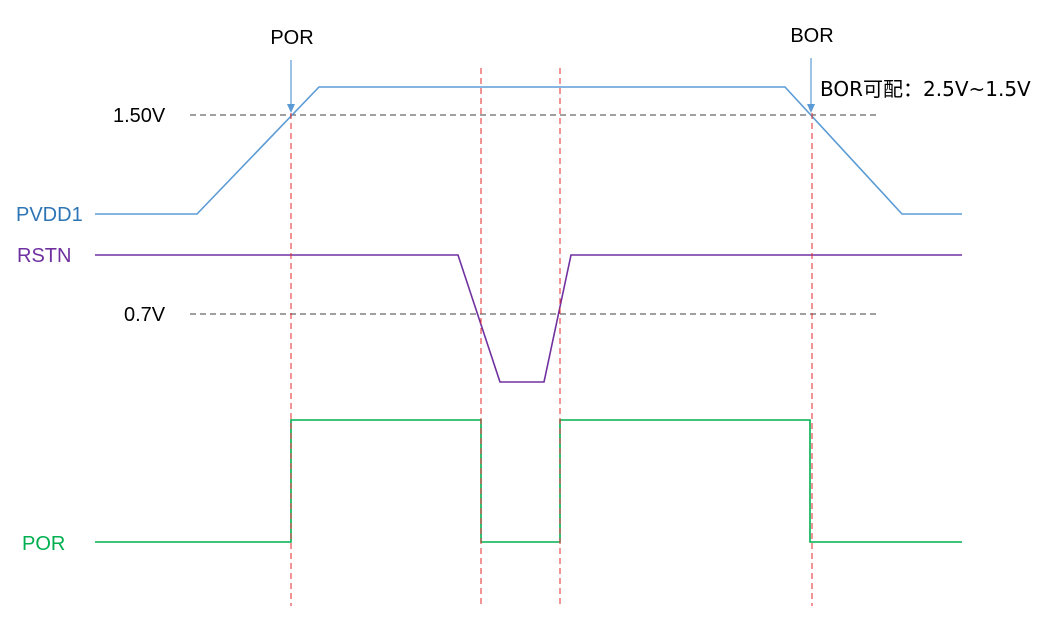 The height and width of the screenshot is (622, 1062). What do you see at coordinates (291, 108) in the screenshot?
I see `por-marker-arrow` at bounding box center [291, 108].